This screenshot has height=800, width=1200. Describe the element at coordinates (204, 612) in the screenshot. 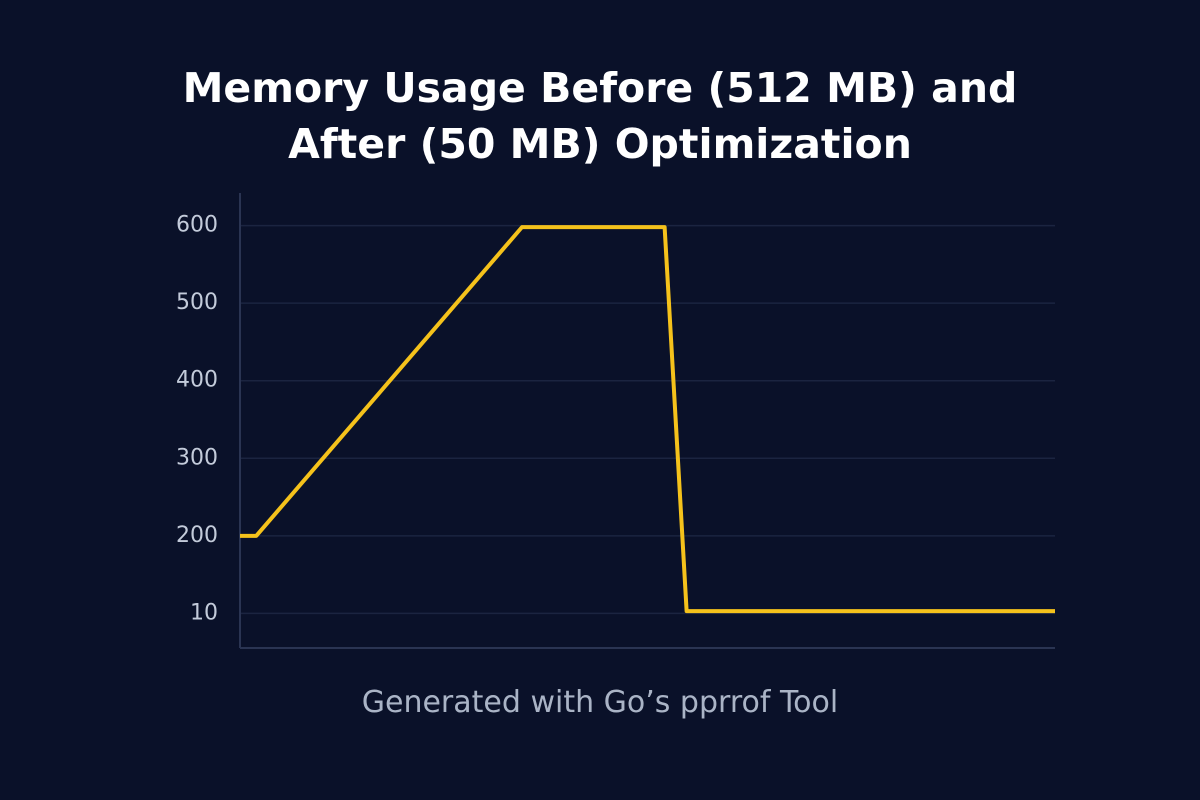

I see `y-tick-label: 10` at that location.